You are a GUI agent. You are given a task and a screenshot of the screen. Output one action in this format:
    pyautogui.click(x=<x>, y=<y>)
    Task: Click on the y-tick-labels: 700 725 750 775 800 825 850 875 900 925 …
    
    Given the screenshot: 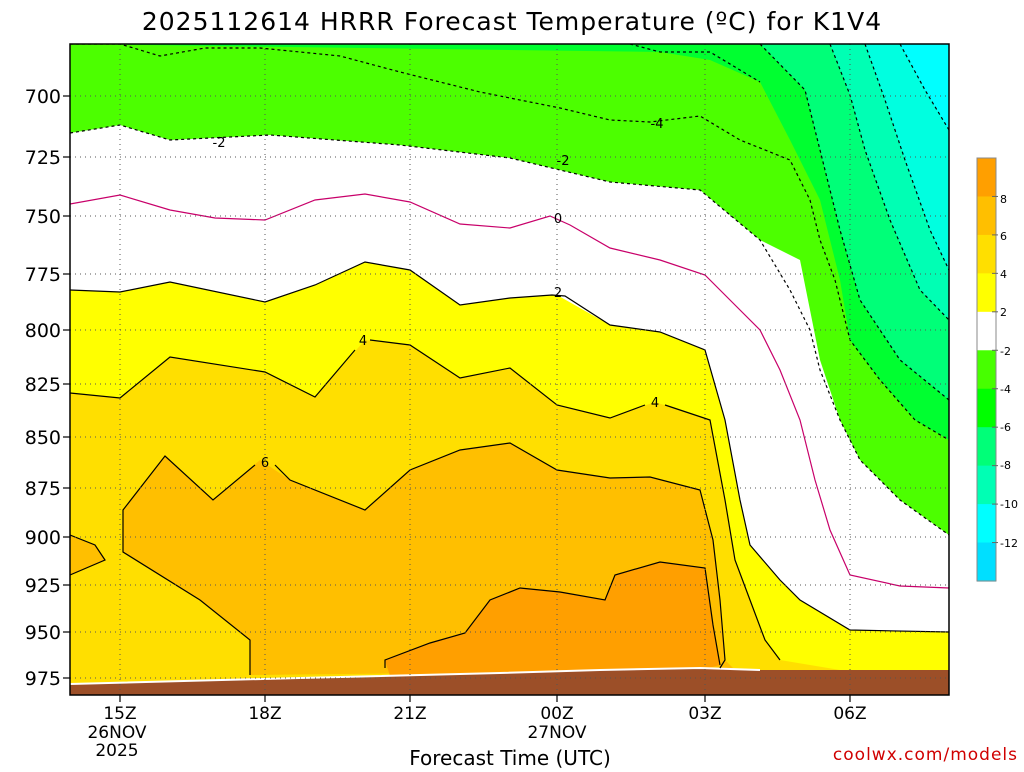 What is the action you would take?
    pyautogui.click(x=43, y=388)
    